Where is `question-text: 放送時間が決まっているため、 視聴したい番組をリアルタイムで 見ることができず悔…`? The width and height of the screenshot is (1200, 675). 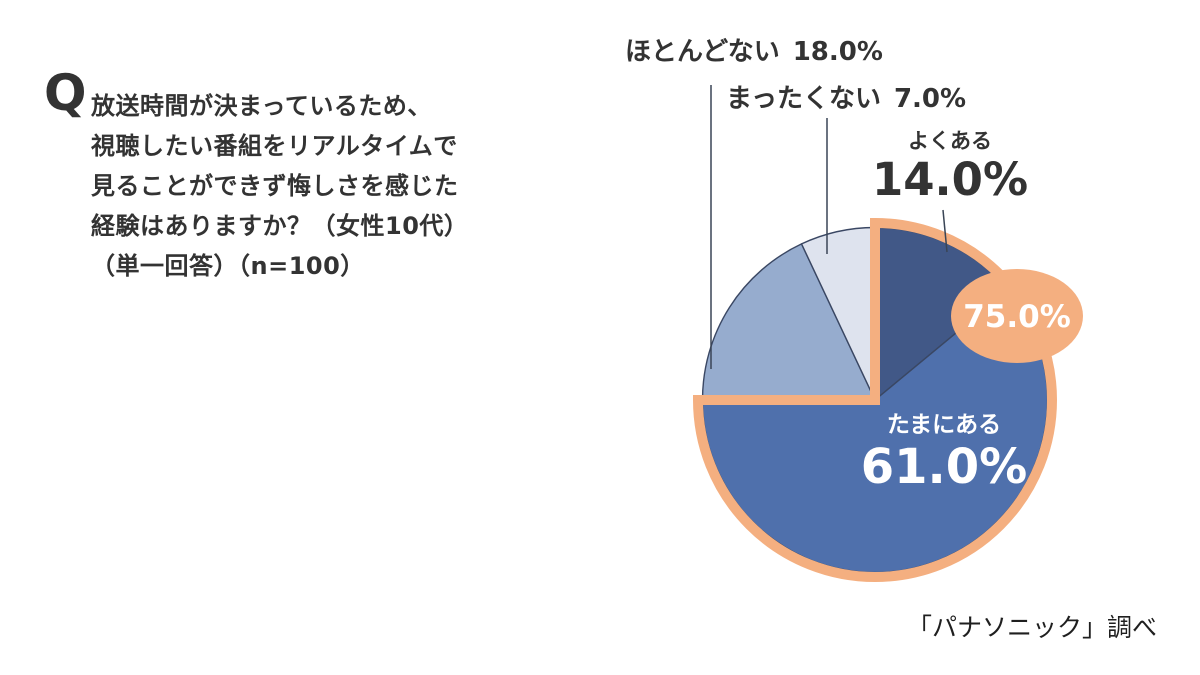
question-text: 放送時間が決まっているため、 視聴したい番組をリアルタイムで 見ることができず悔… is located at coordinates (301, 186).